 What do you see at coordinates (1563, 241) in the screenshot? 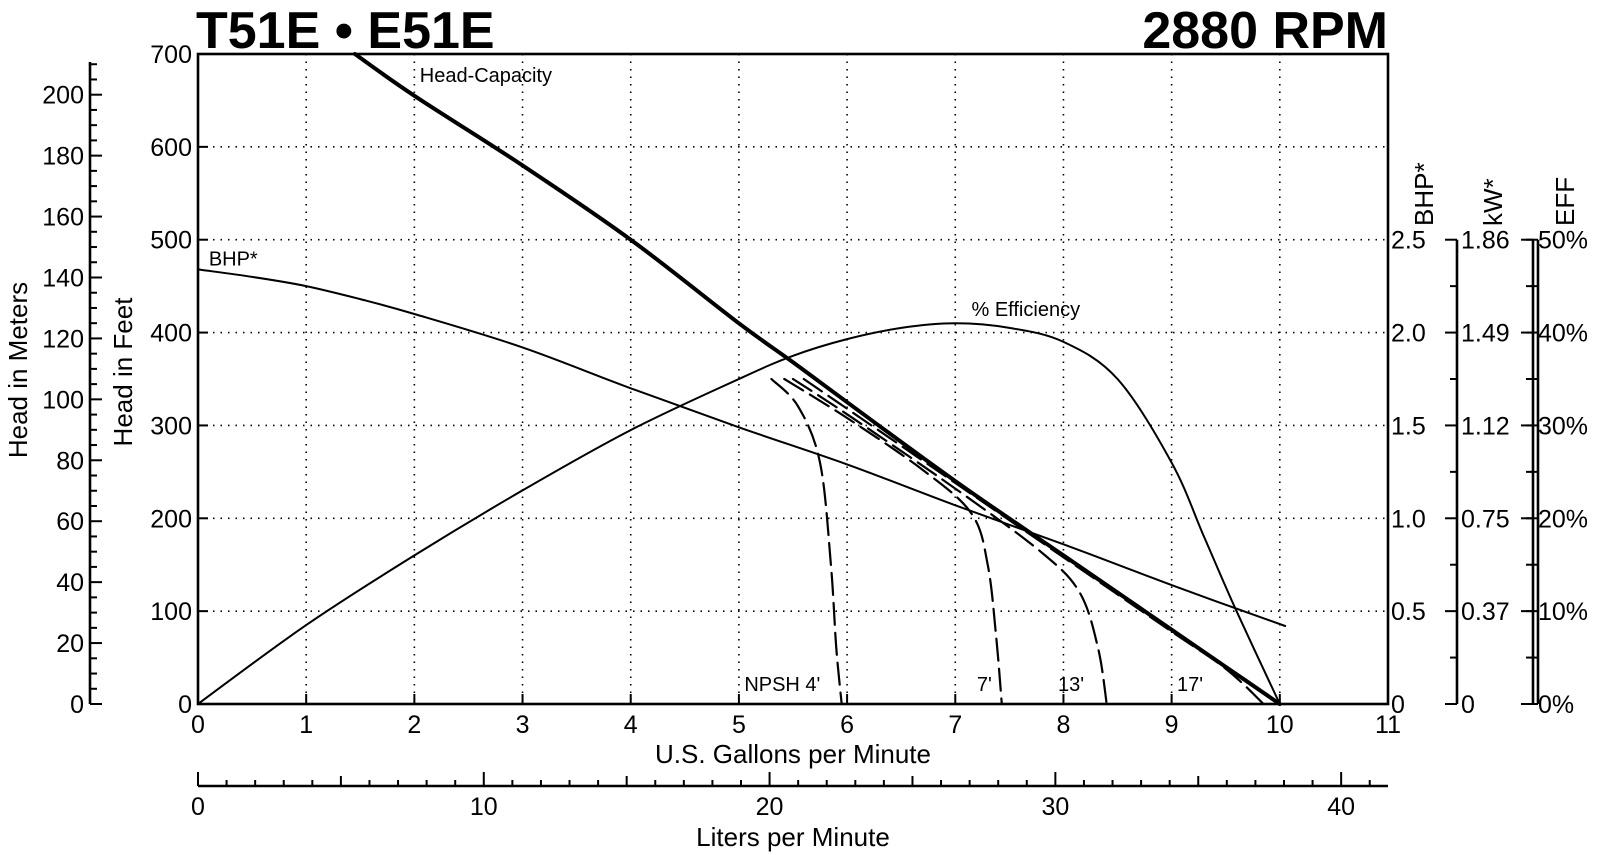
I see `eff-tick-label: 50%` at bounding box center [1563, 241].